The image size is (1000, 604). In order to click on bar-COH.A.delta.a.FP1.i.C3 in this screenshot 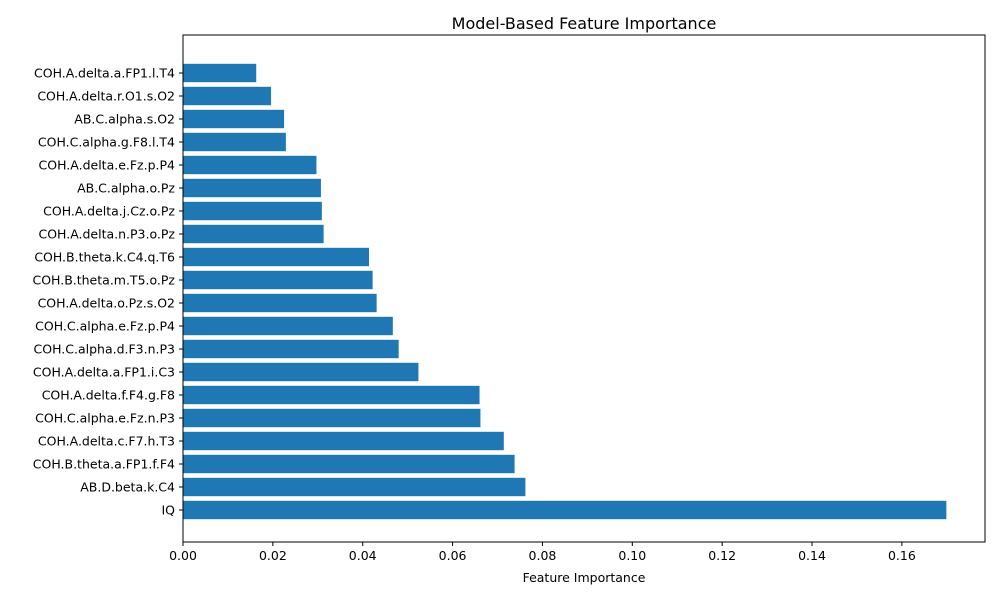, I will do `click(301, 372)`.